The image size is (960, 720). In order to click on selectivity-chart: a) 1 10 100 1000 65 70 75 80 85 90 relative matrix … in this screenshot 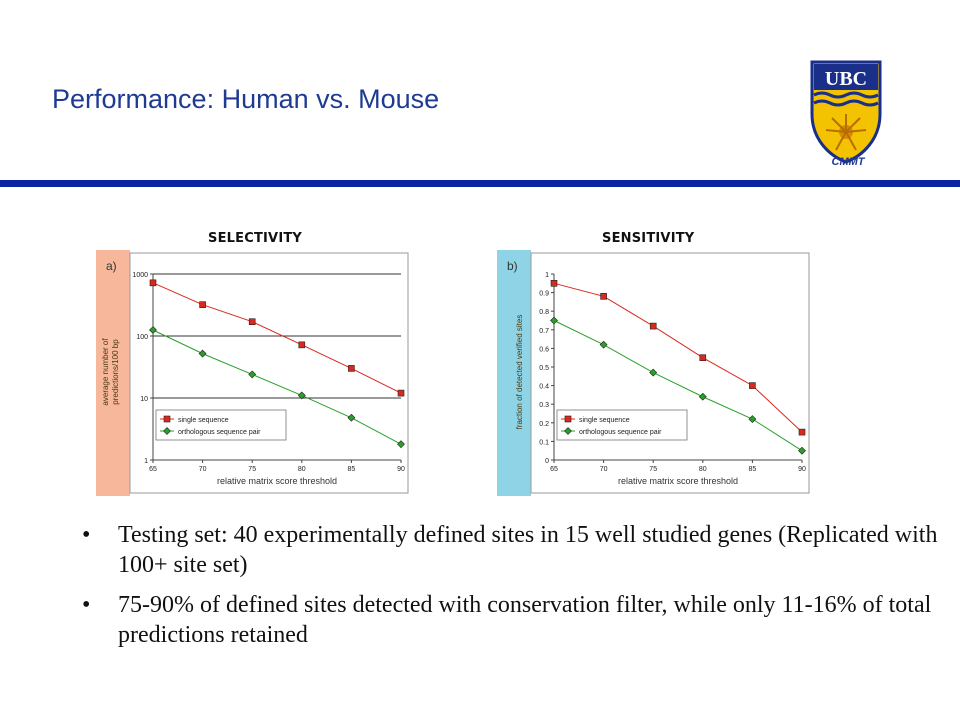, I will do `click(252, 373)`.